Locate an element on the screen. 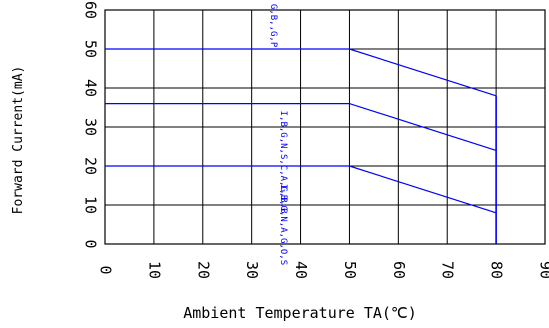 The width and height of the screenshot is (549, 328). x-tick-label-6: 60 is located at coordinates (399, 270).